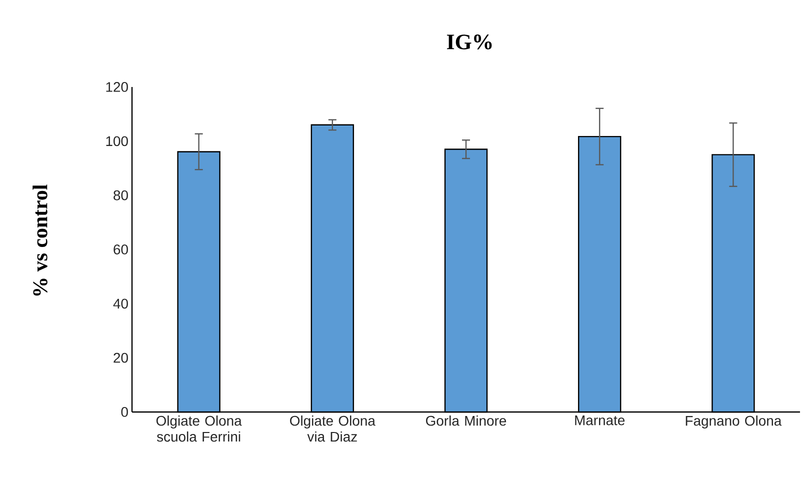  Describe the element at coordinates (466, 421) in the screenshot. I see `x-tick-label: Gorla Minore` at that location.